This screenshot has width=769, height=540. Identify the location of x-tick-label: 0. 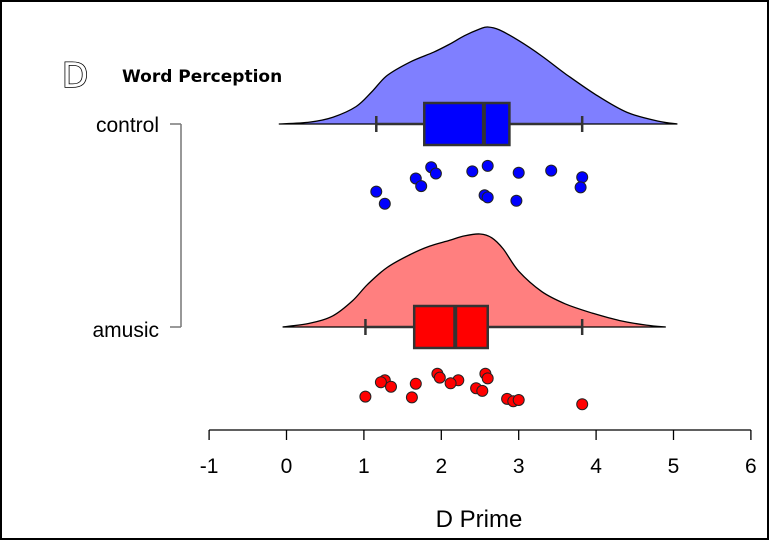
(287, 466).